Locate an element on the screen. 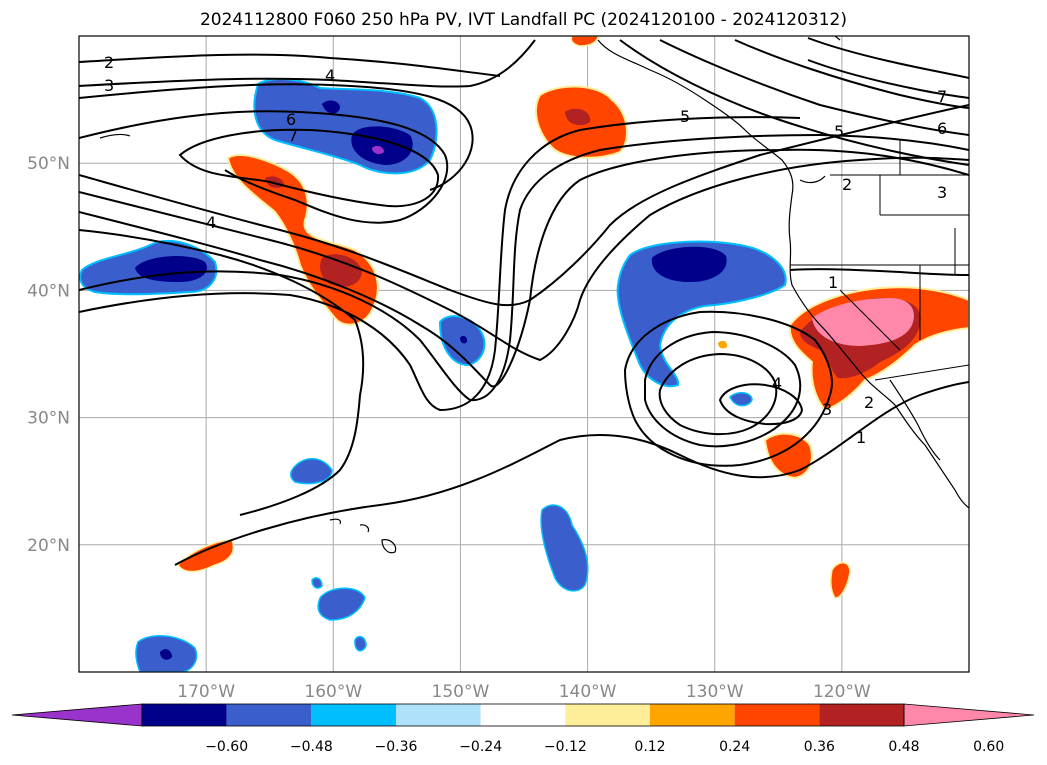  latitude-labels: 20°N 30°N 40°N 50°N is located at coordinates (48, 355).